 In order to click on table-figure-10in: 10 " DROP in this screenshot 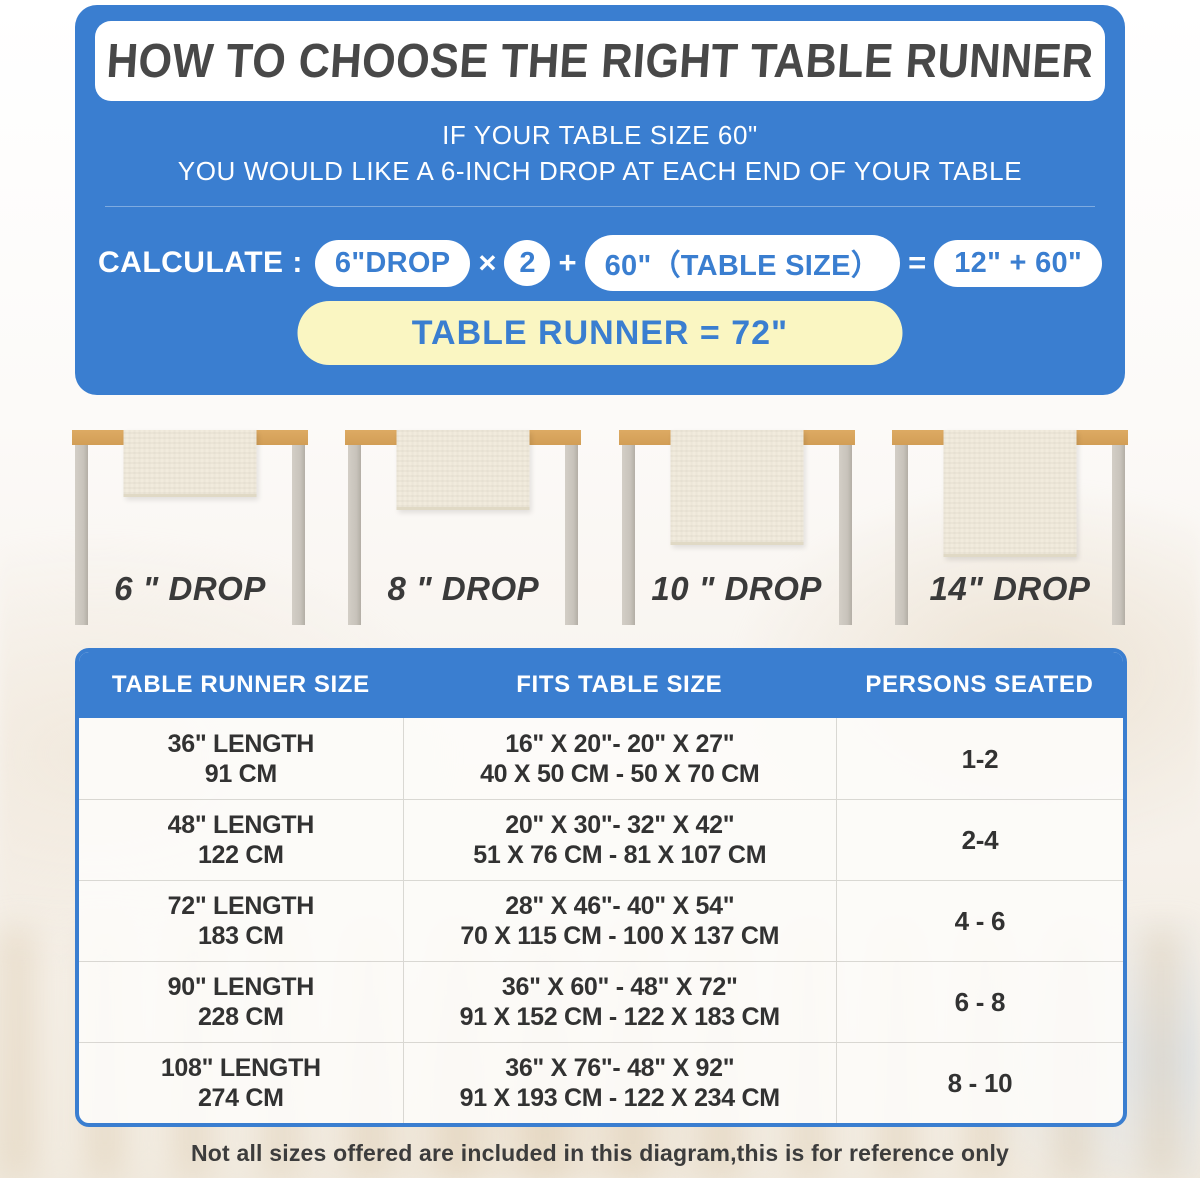, I will do `click(736, 530)`.